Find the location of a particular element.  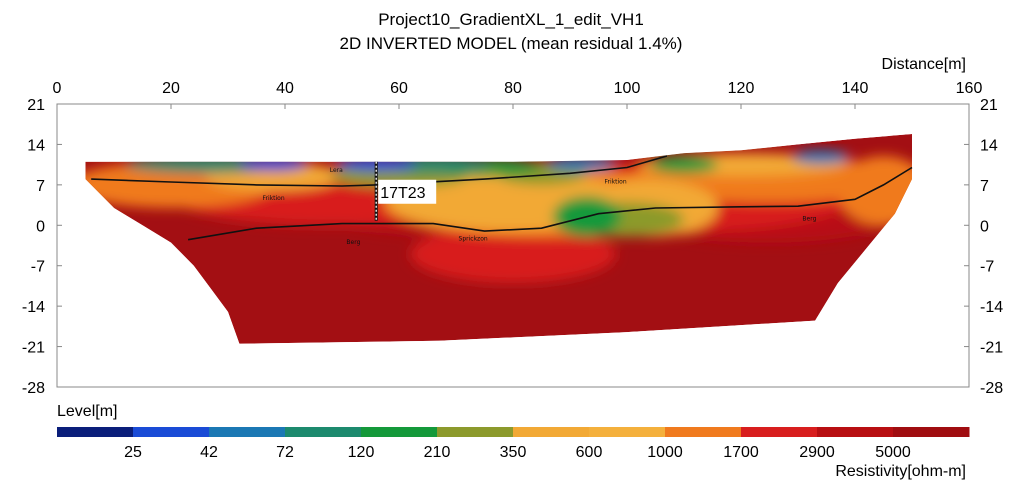

zone-labels: Lera Friktion Friktion Berg Sprickzon Berg is located at coordinates (540, 206).